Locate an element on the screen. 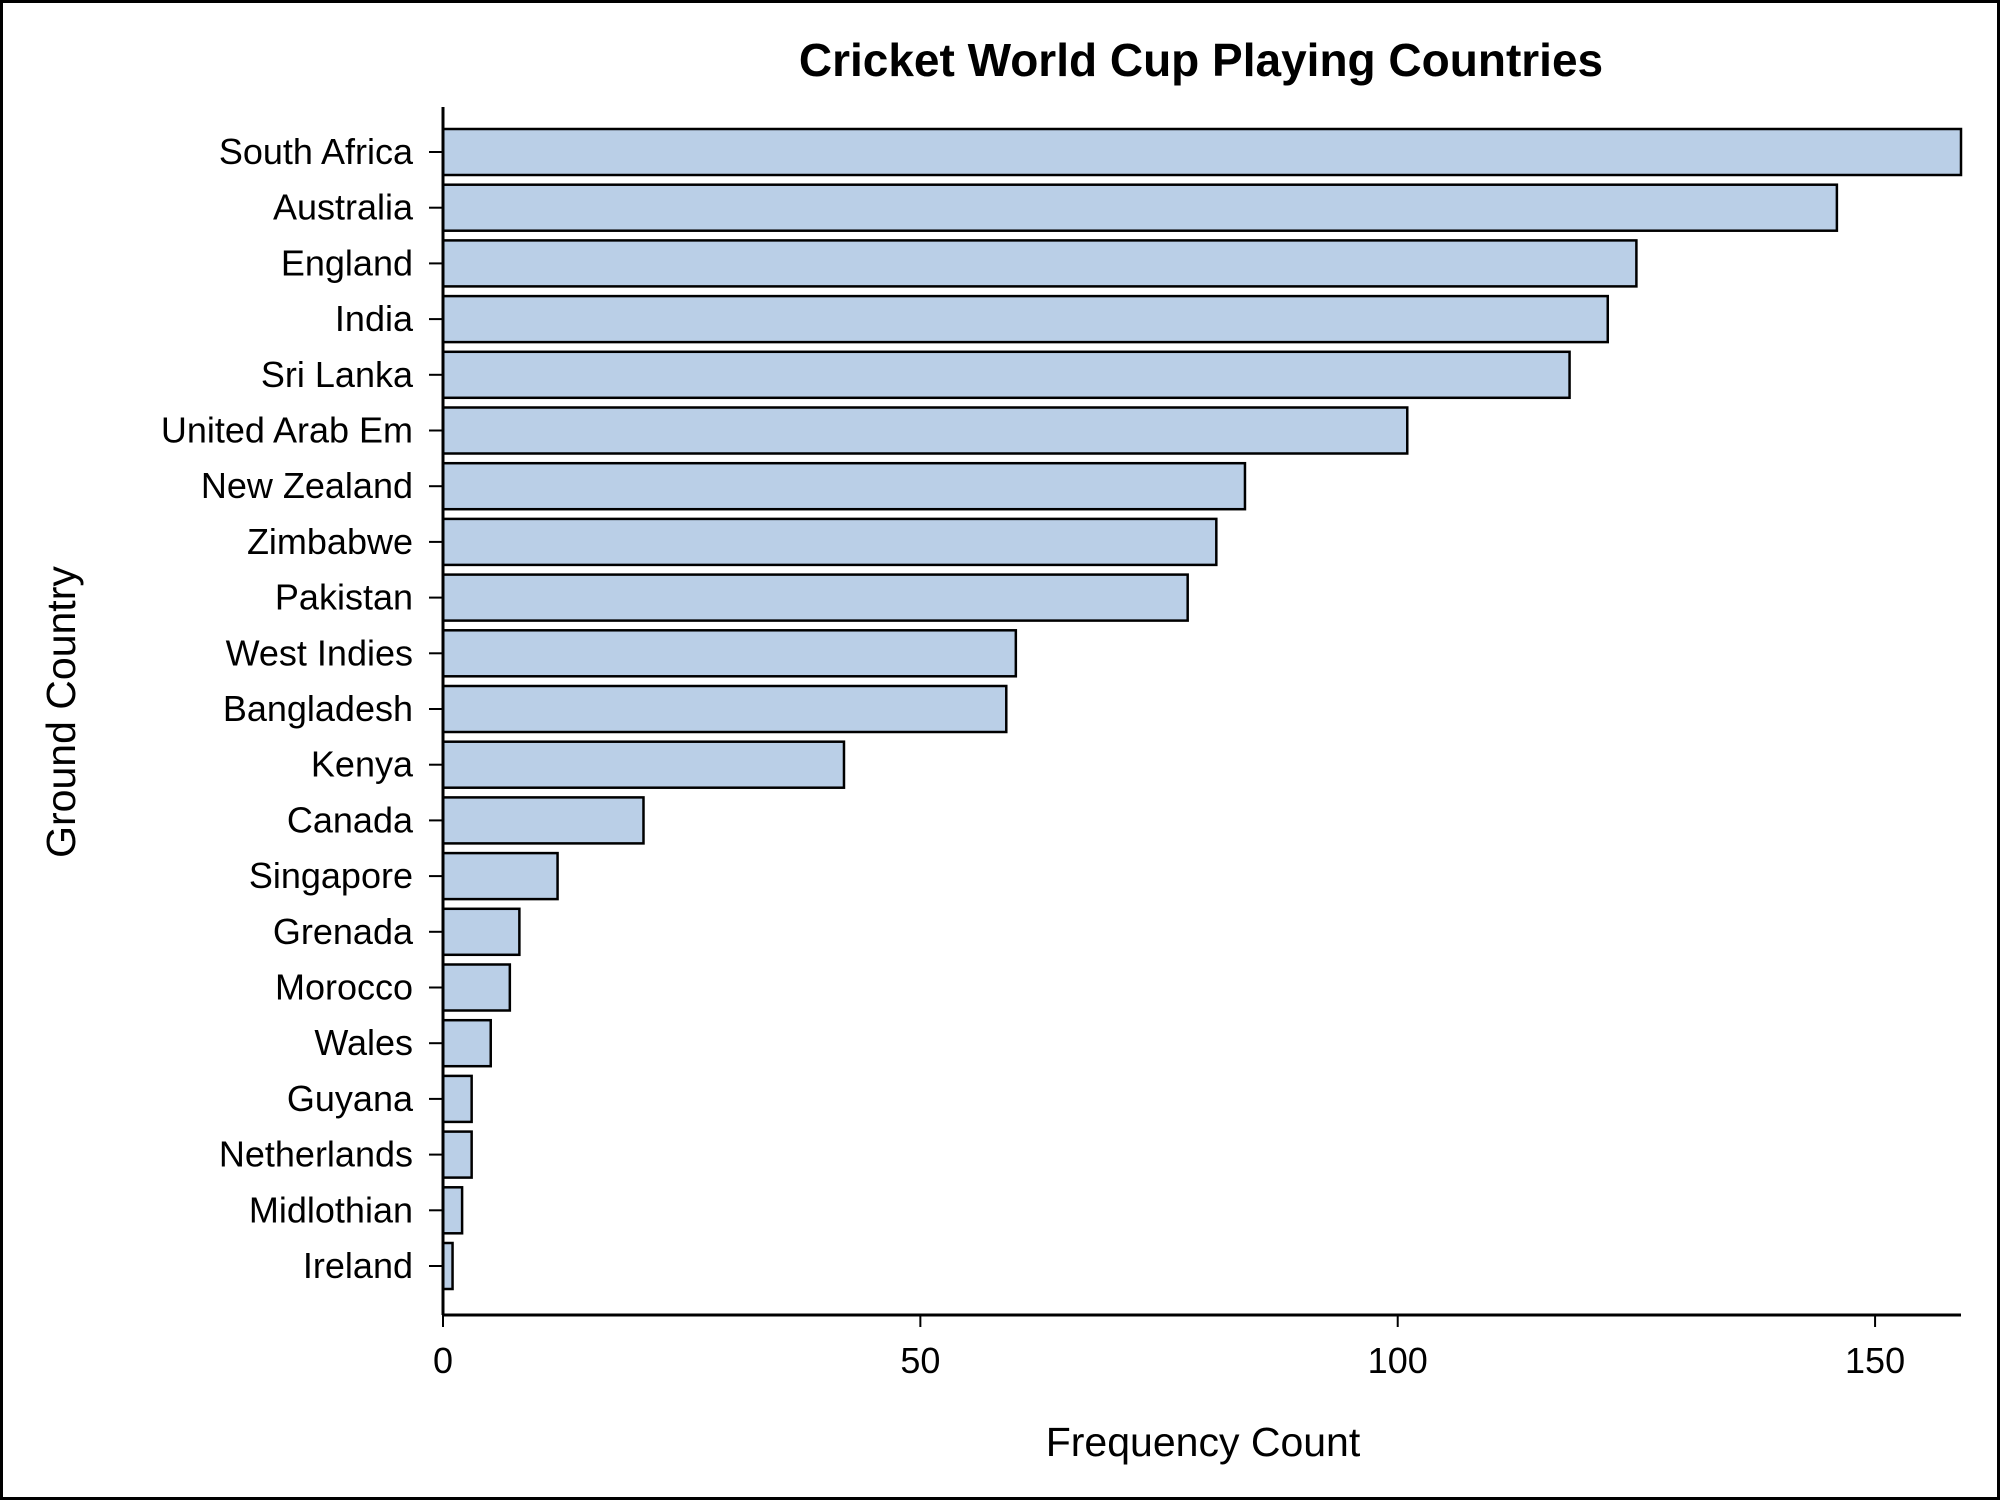  y-tick-label: Zimbabwe is located at coordinates (330, 541).